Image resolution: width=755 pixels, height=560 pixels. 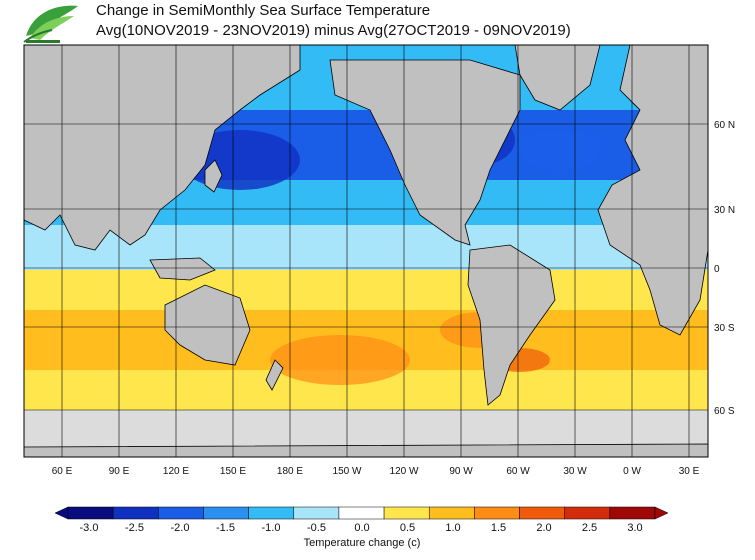 I want to click on antarctica-landmass, so click(x=366, y=450).